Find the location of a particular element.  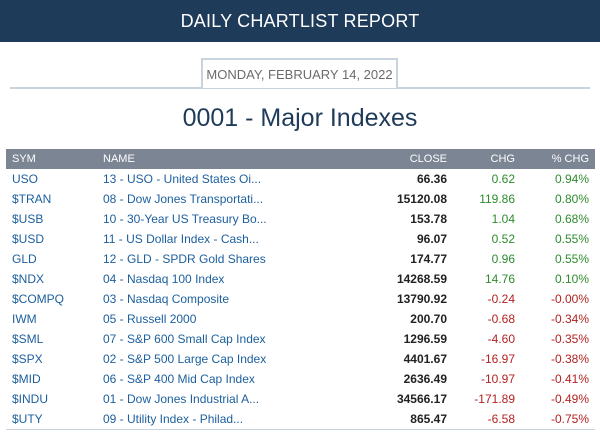

close-value: 174.77 is located at coordinates (428, 259).